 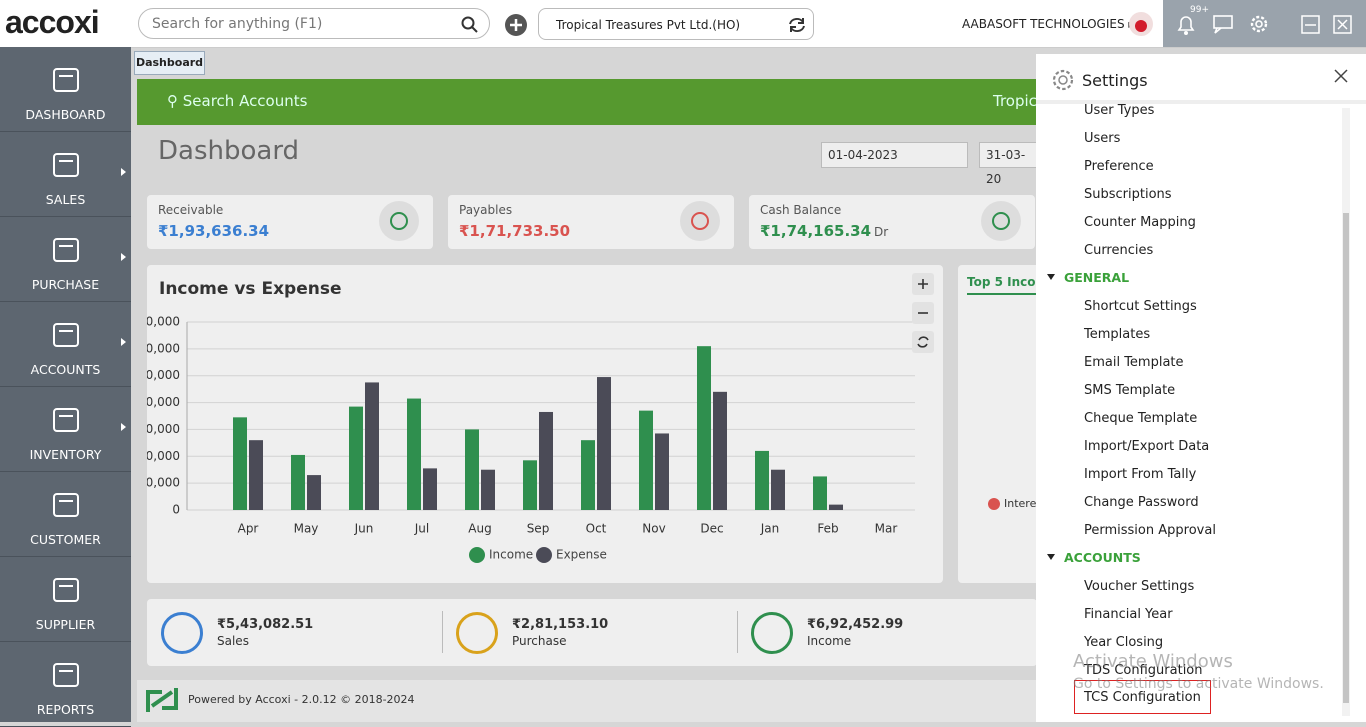 What do you see at coordinates (52, 22) in the screenshot?
I see `logo: accoxi` at bounding box center [52, 22].